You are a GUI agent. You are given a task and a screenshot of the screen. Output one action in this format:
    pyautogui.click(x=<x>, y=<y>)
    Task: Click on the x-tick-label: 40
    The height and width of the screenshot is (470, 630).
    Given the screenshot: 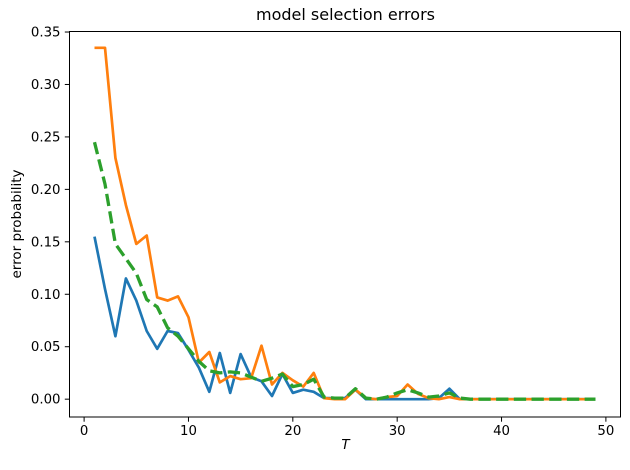 What is the action you would take?
    pyautogui.click(x=501, y=431)
    